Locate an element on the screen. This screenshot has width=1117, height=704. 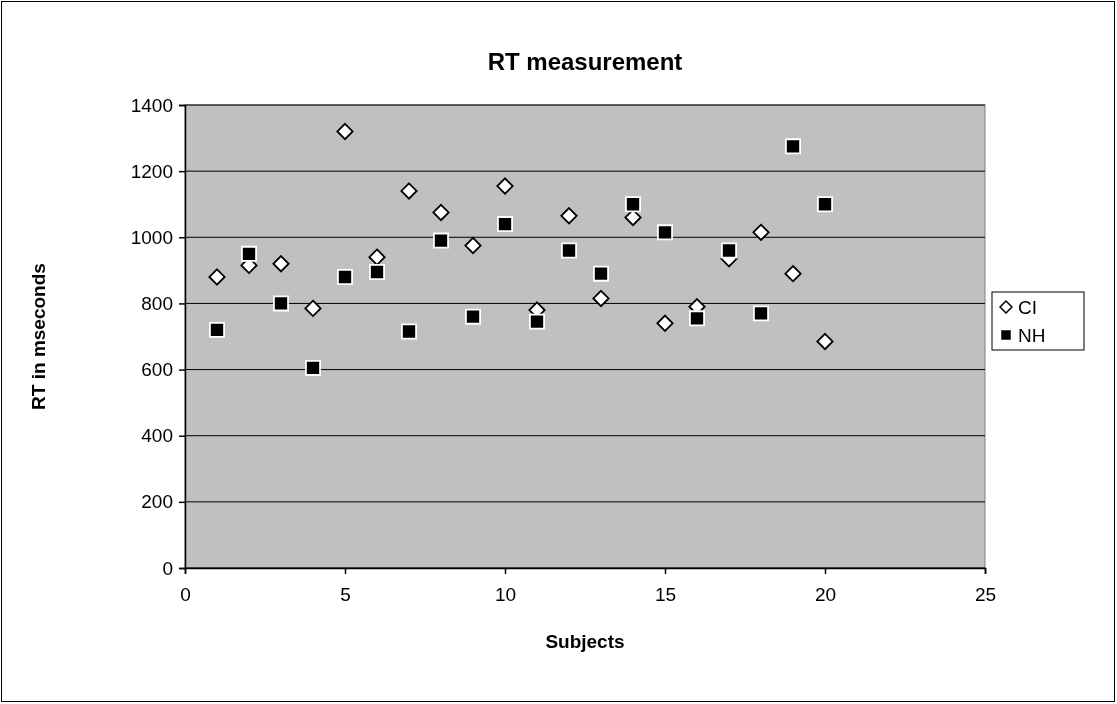
x-tick-label: 15 is located at coordinates (665, 595).